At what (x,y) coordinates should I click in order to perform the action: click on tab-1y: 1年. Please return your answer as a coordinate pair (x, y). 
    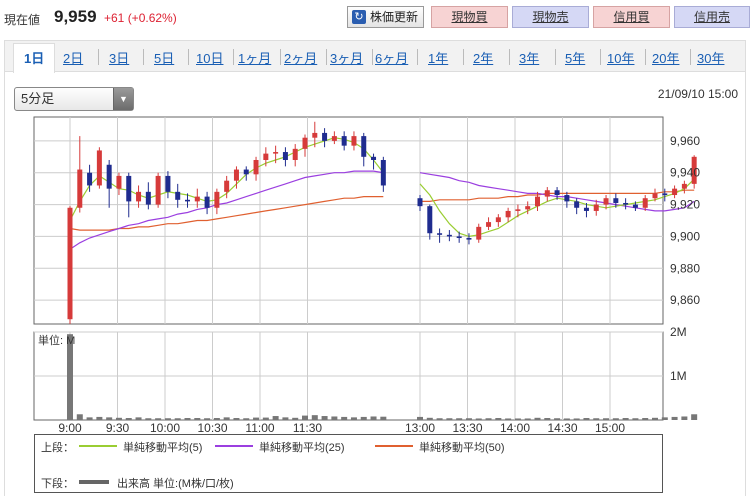
    Looking at the image, I should click on (438, 58).